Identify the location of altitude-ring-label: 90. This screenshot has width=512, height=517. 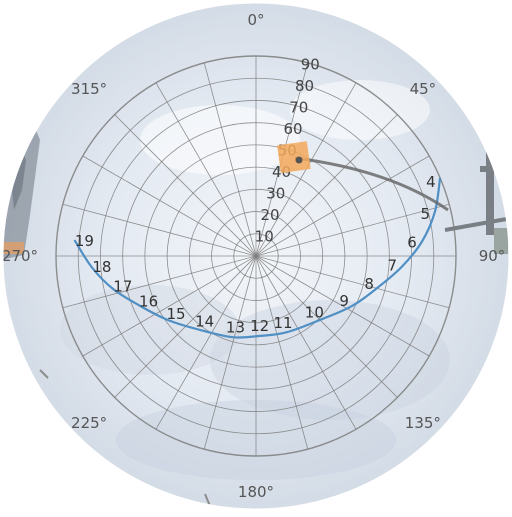
(310, 65).